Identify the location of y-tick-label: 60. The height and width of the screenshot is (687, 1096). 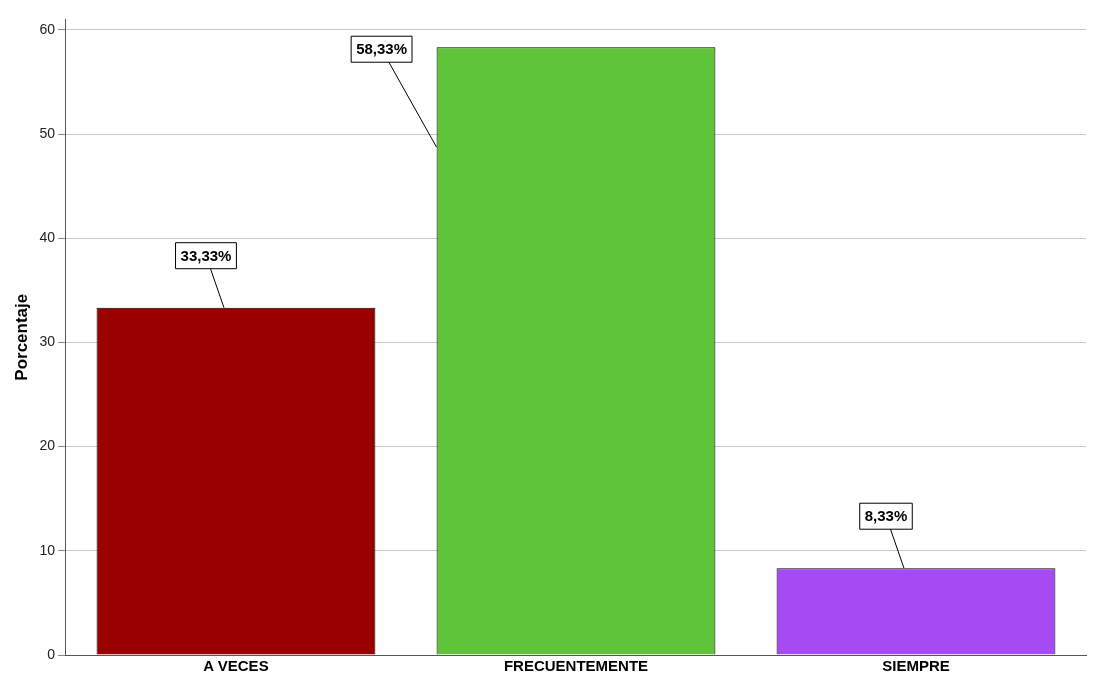
(47, 28).